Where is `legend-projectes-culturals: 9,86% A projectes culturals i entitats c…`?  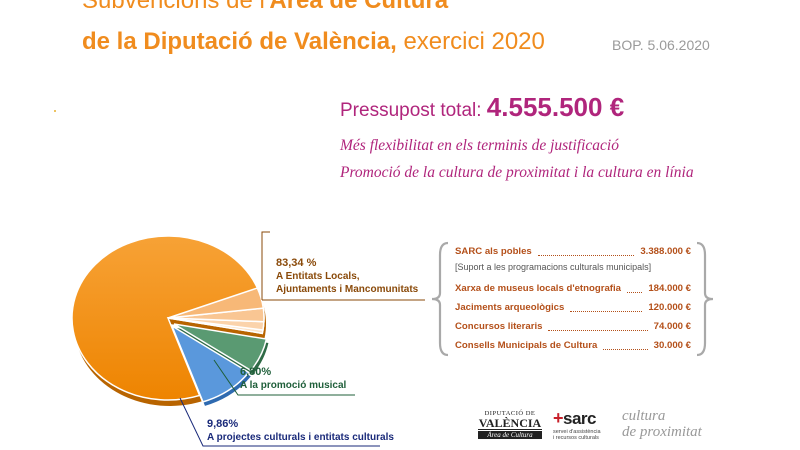 legend-projectes-culturals: 9,86% A projectes culturals i entitats c… is located at coordinates (300, 431).